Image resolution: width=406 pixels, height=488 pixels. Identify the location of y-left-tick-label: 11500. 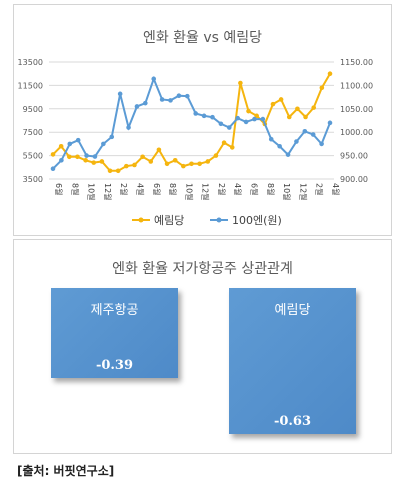
(30, 85).